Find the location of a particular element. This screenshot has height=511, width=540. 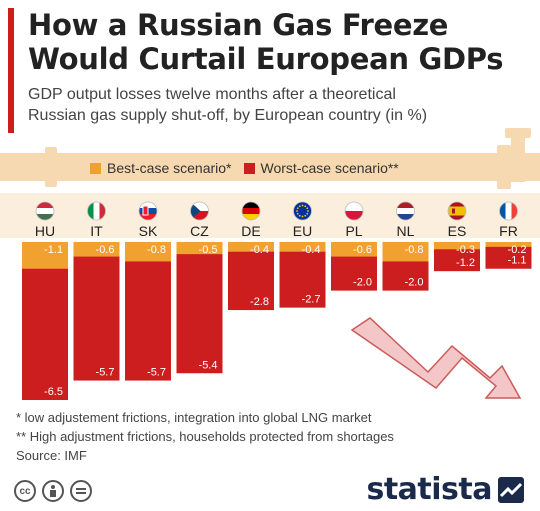

bar-best-fr is located at coordinates (508, 244).